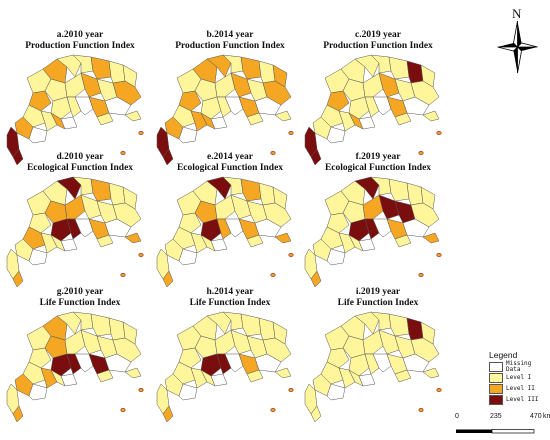 The image size is (550, 440). What do you see at coordinates (536, 416) in the screenshot?
I see `scale-tick-470: 470` at bounding box center [536, 416].